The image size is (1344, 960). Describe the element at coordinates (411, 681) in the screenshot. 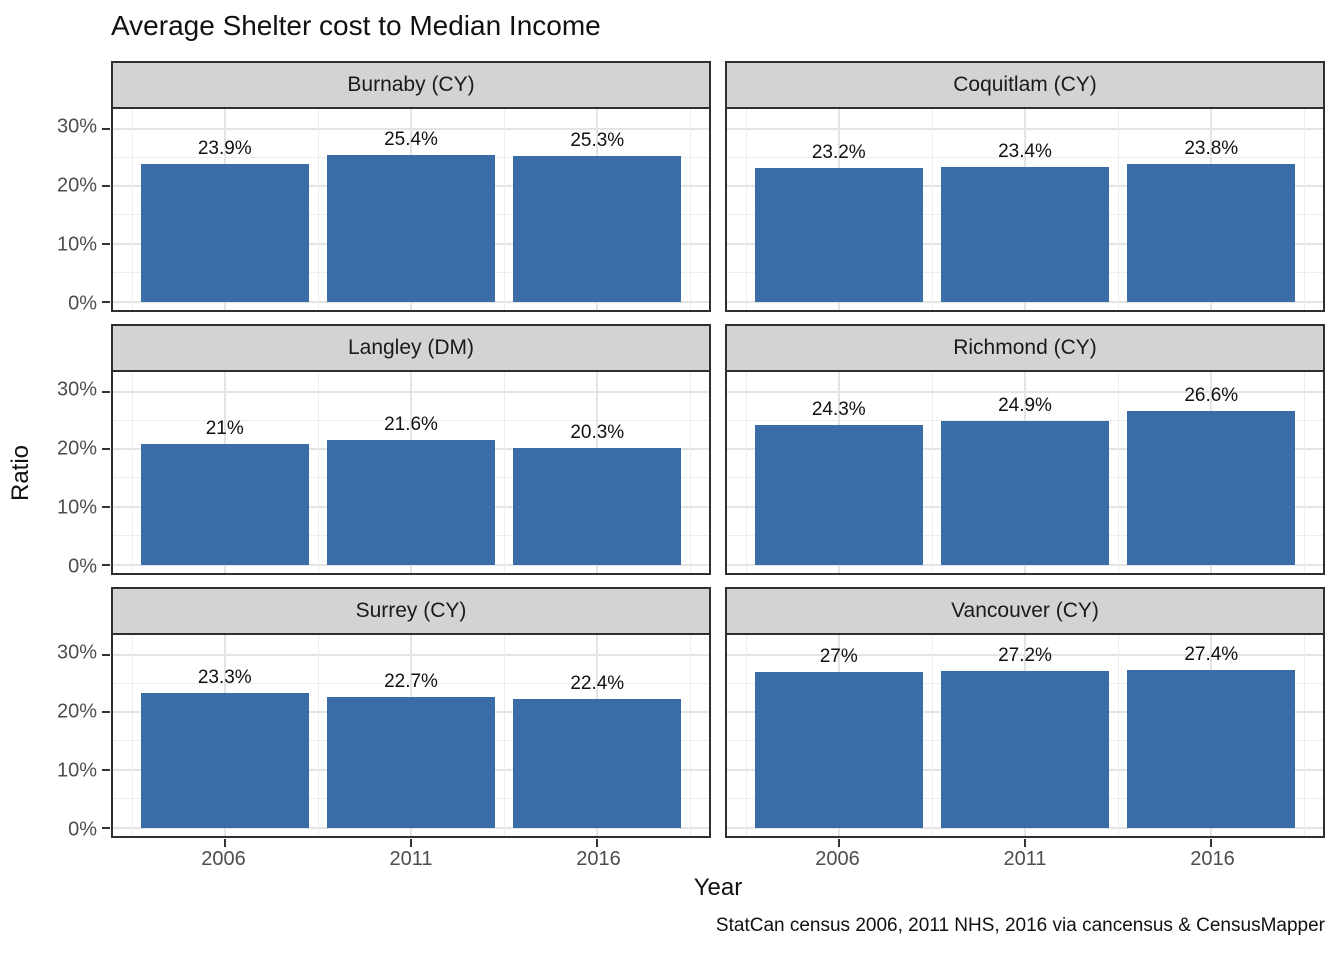

I see `bar-value-label: 22.7%` at that location.